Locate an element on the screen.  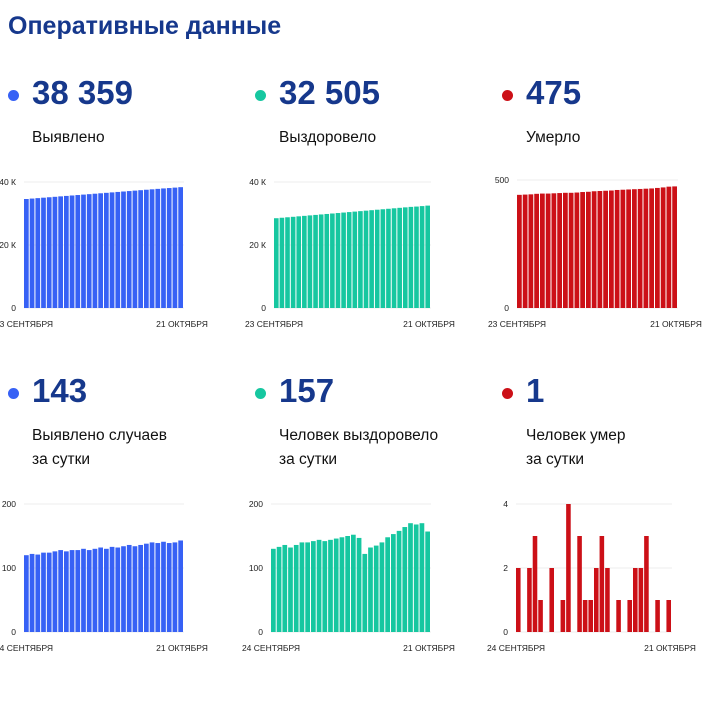
x-start-label: 23 СЕНТЯБРЯ is located at coordinates (517, 324).